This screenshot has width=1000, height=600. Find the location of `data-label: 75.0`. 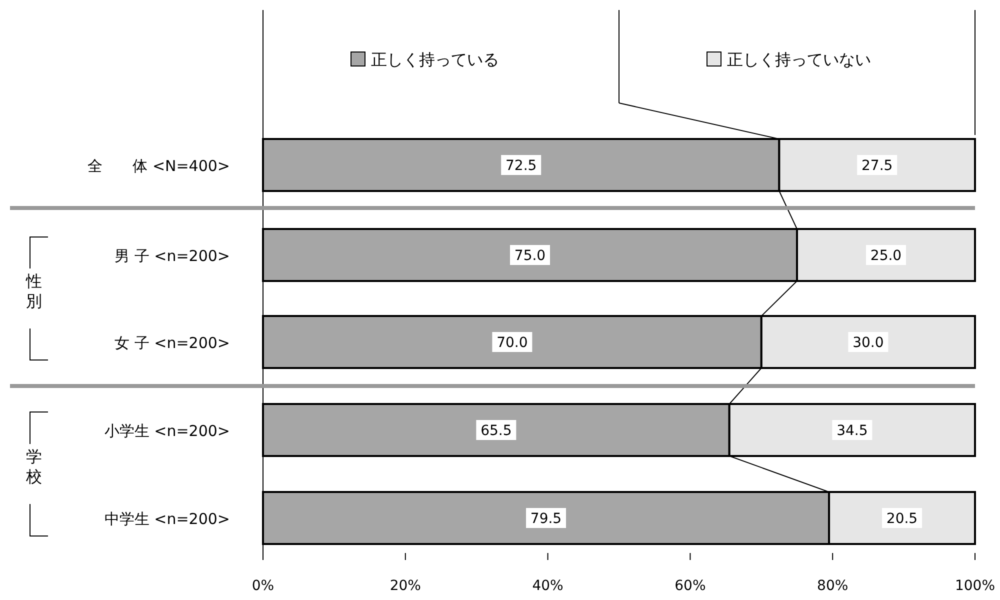

data-label: 75.0 is located at coordinates (530, 256).